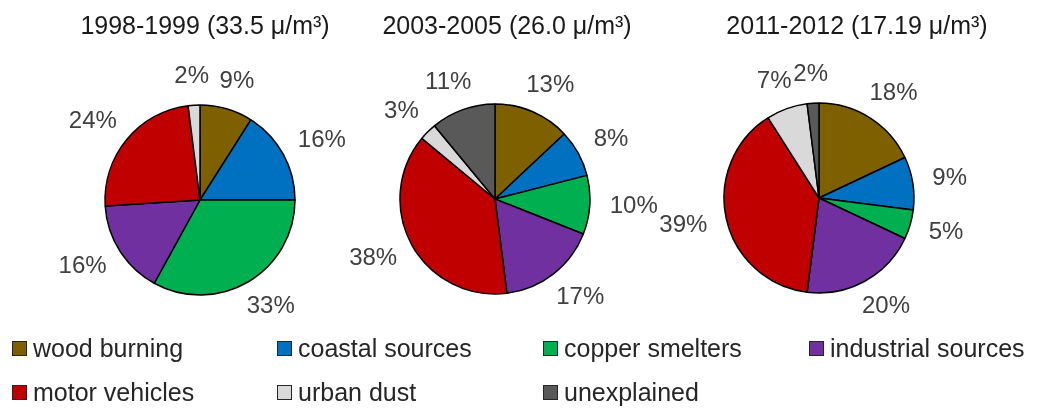  I want to click on legend-label: unexplained, so click(631, 392).